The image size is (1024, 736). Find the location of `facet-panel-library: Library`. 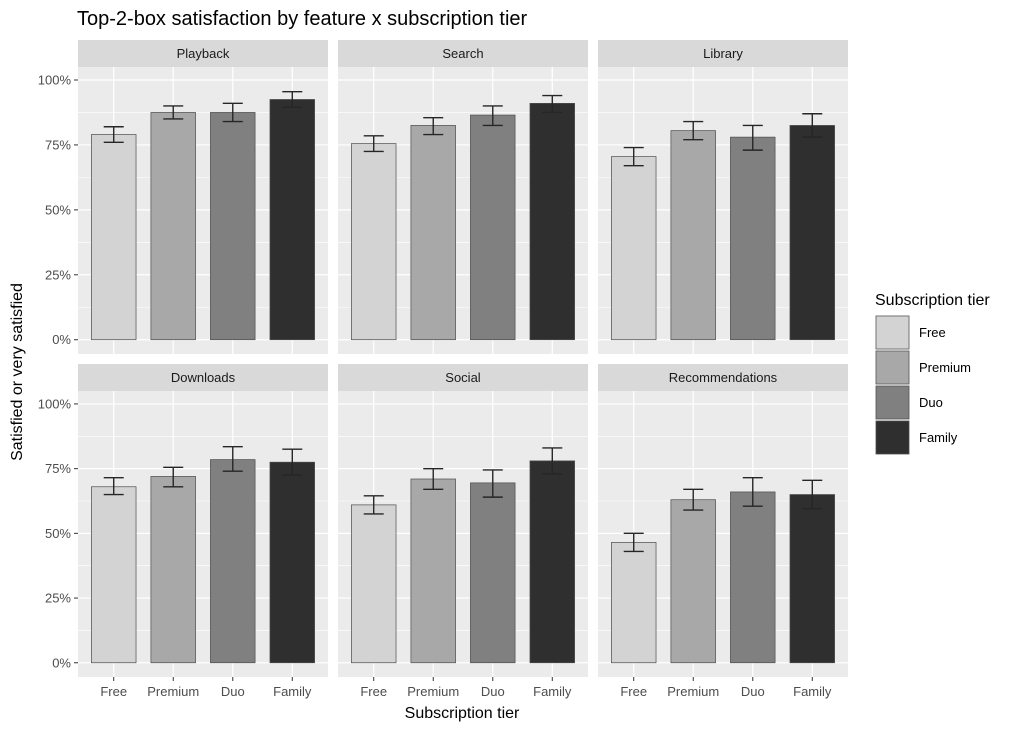

facet-panel-library: Library is located at coordinates (723, 197).